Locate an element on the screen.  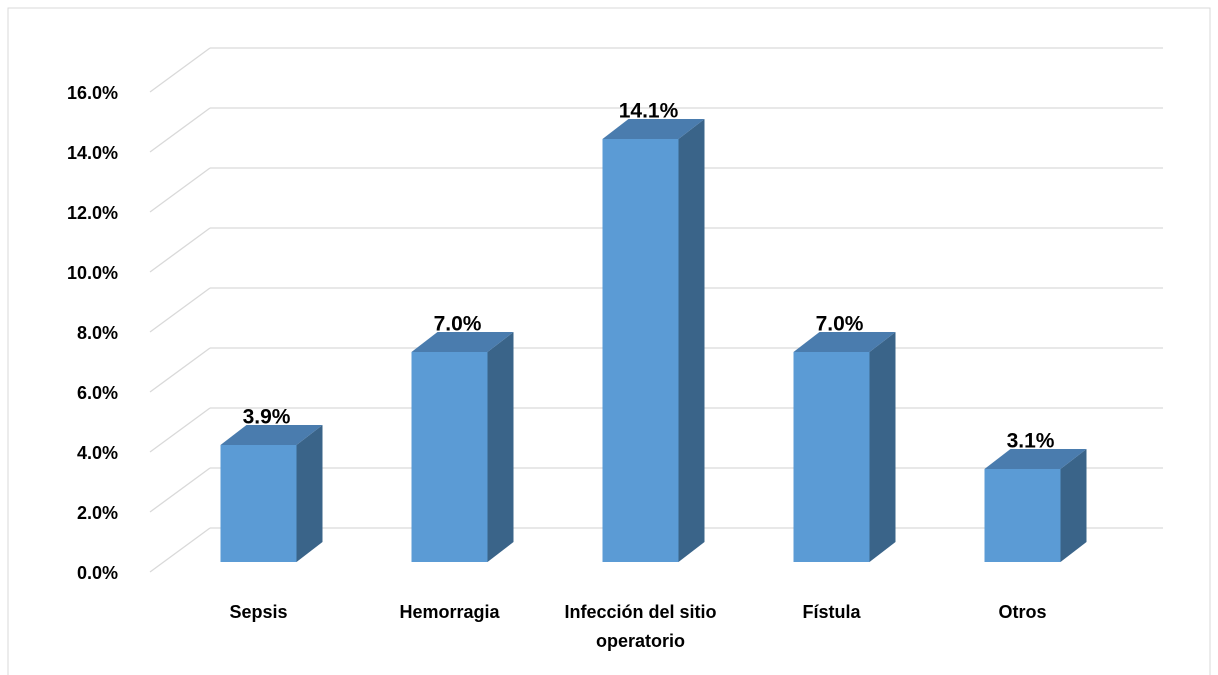
y-tick-label: 4.0% is located at coordinates (97, 453).